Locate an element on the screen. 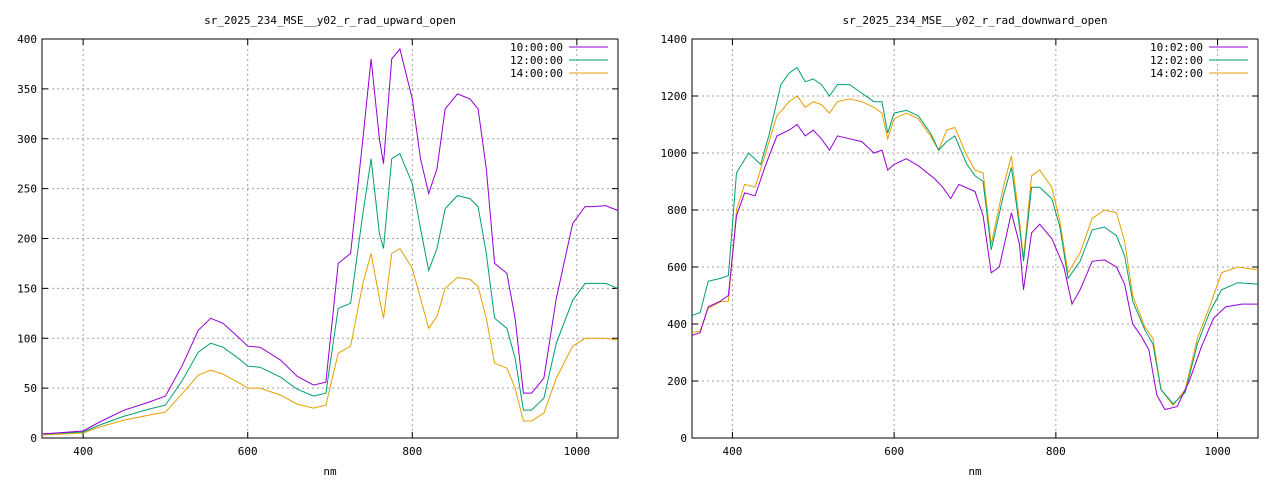  y-tick-label: 300 is located at coordinates (27, 139).